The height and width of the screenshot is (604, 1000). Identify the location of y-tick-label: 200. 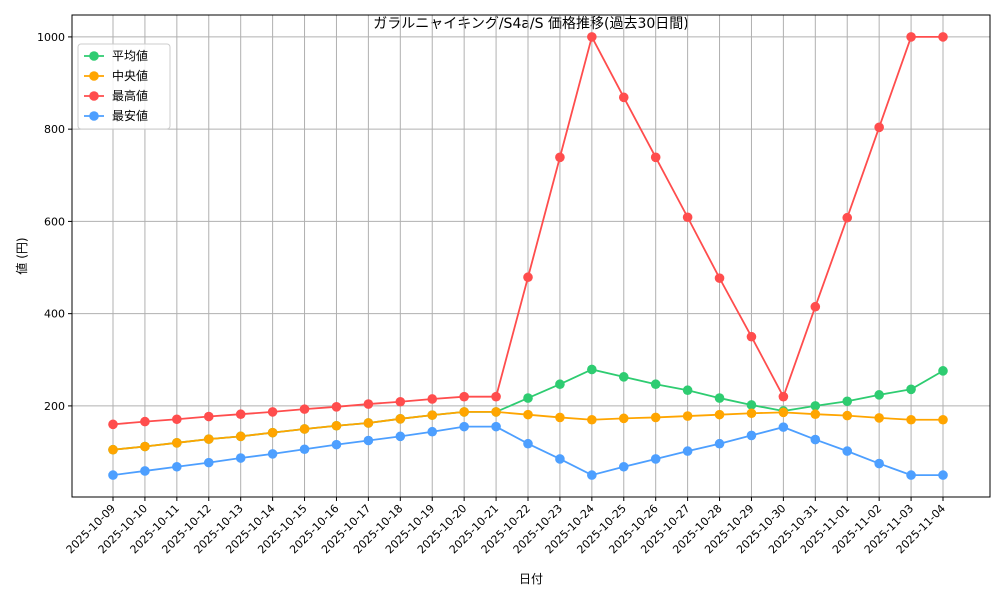
(54, 406).